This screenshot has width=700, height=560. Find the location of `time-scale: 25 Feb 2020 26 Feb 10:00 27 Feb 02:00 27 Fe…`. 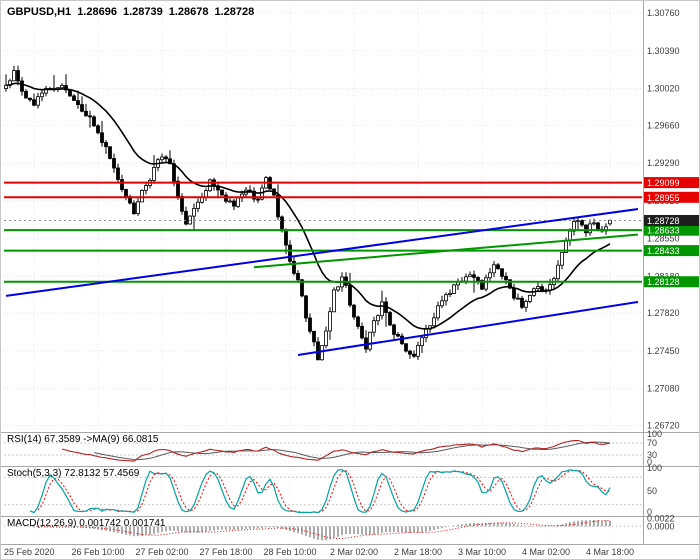

time-scale: 25 Feb 2020 26 Feb 10:00 27 Feb 02:00 27 Fe… is located at coordinates (319, 552).